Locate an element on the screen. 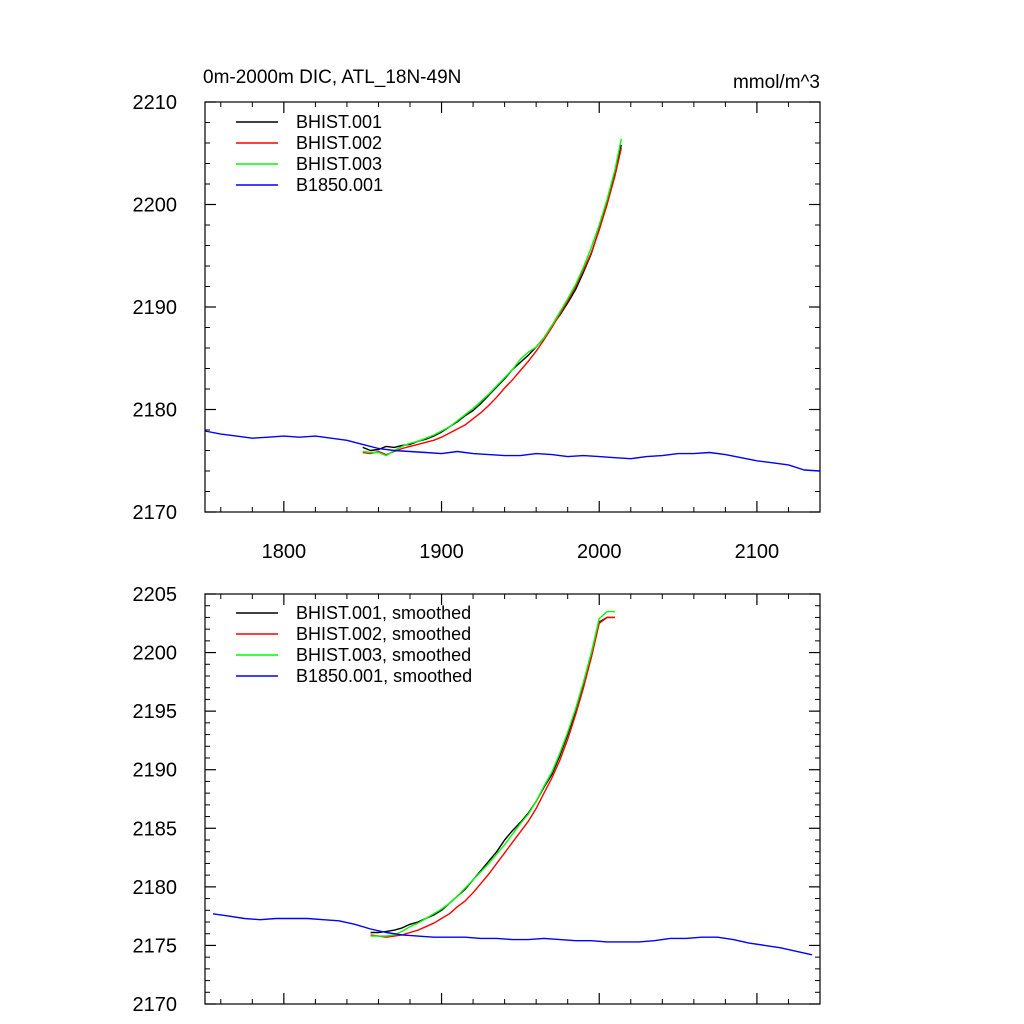  x-tick-label: 2100 is located at coordinates (757, 552).